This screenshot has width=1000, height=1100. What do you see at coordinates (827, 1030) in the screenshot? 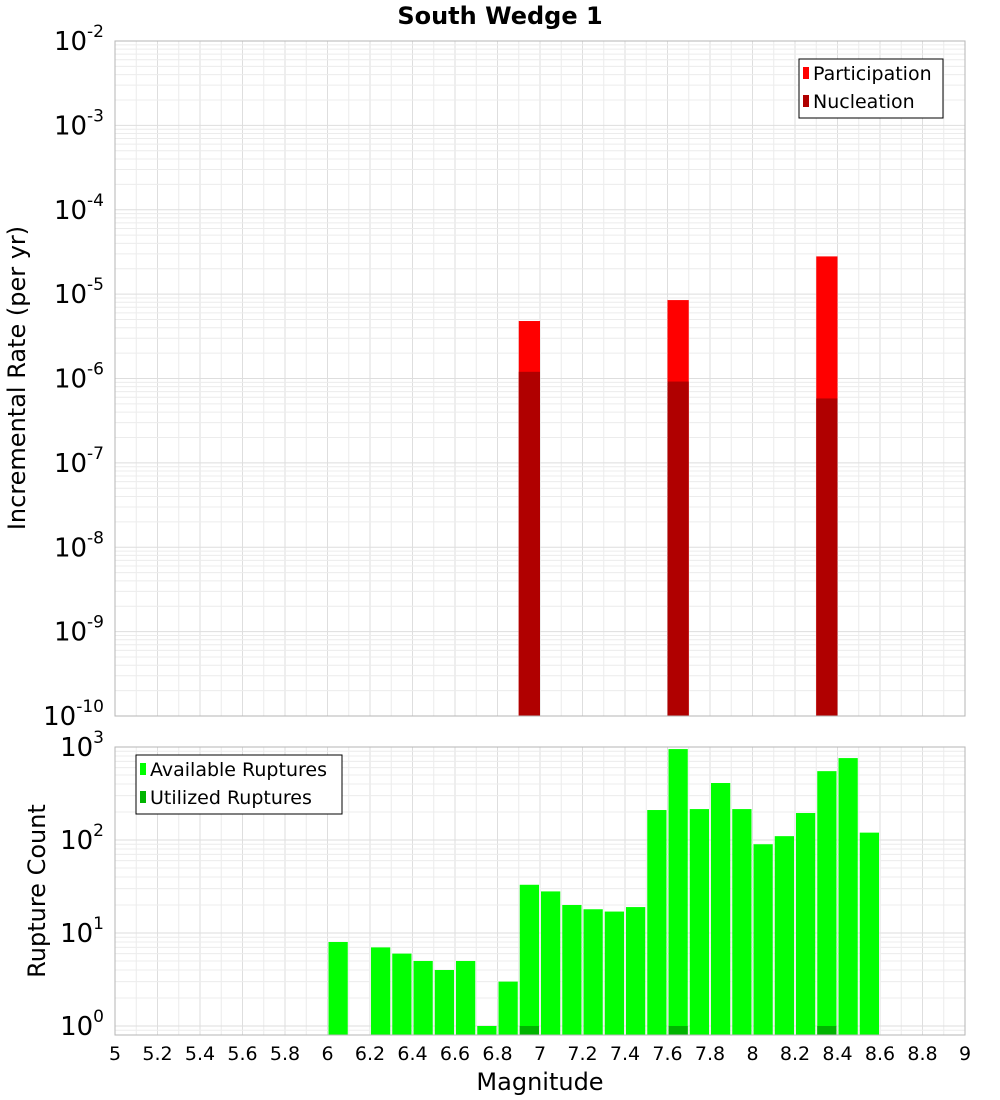
I see `utilized-ruptures-bar-m8.35` at bounding box center [827, 1030].